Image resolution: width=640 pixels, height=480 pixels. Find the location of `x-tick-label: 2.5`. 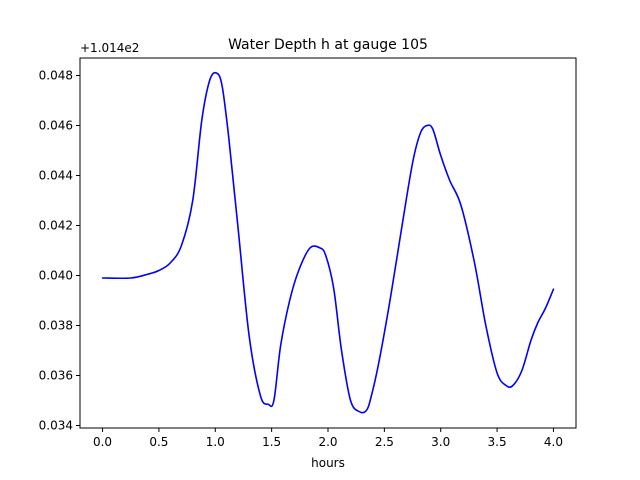

x-tick-label: 2.5 is located at coordinates (384, 442).